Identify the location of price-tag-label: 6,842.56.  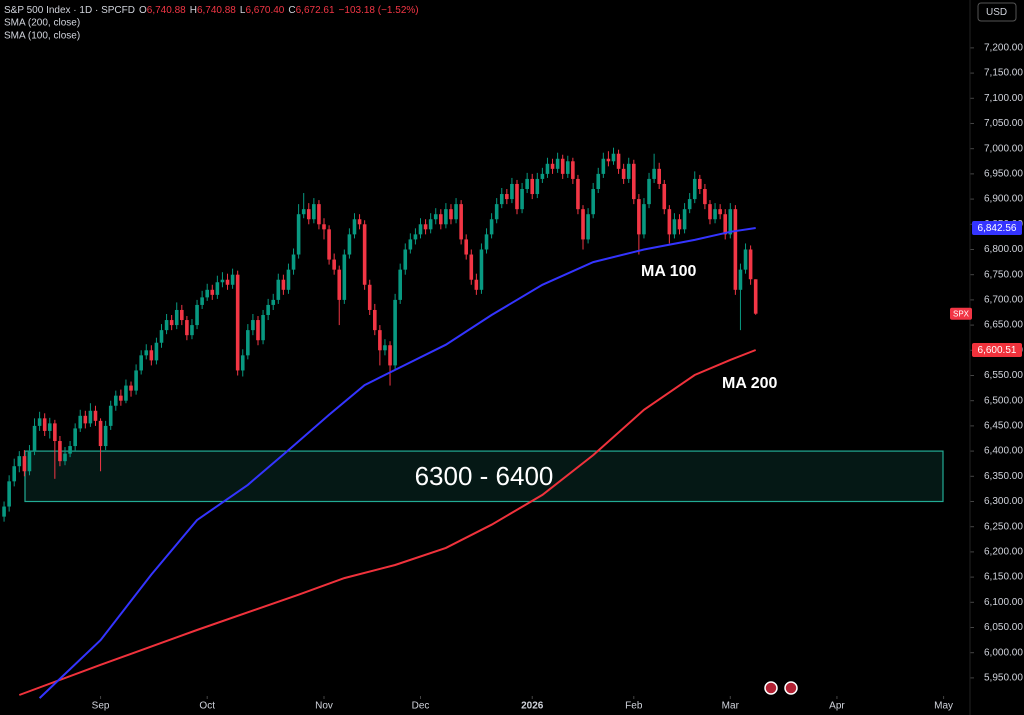
(997, 228).